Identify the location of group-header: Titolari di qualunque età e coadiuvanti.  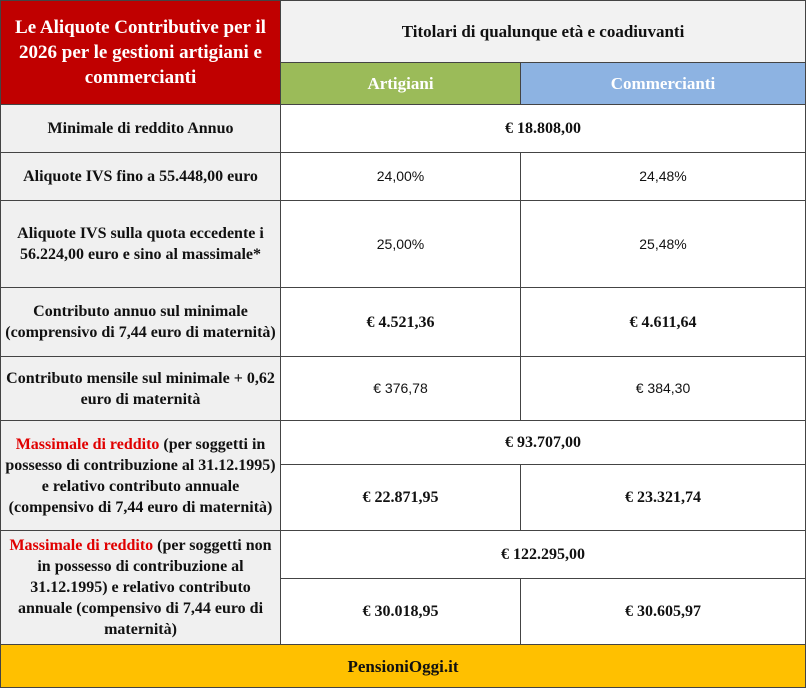
(543, 31).